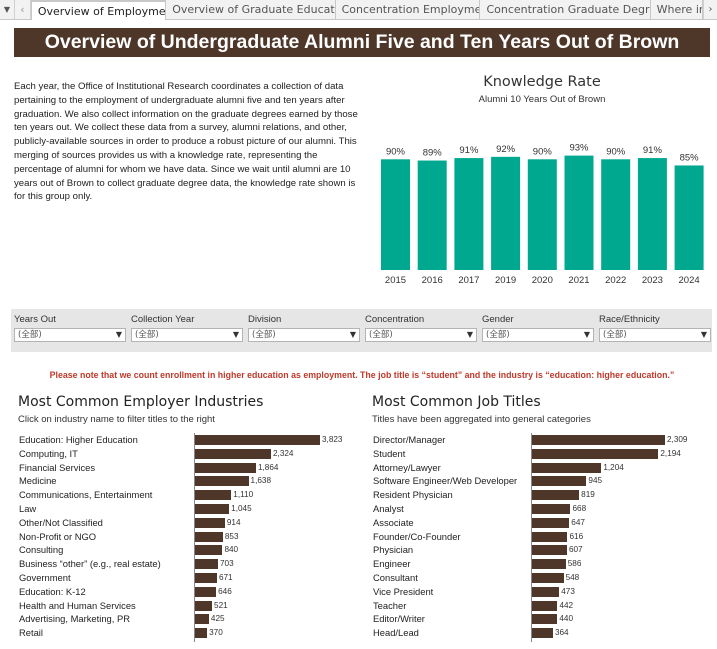 The width and height of the screenshot is (717, 649). Describe the element at coordinates (395, 214) in the screenshot. I see `knowledge-rate-bar-2015` at that location.